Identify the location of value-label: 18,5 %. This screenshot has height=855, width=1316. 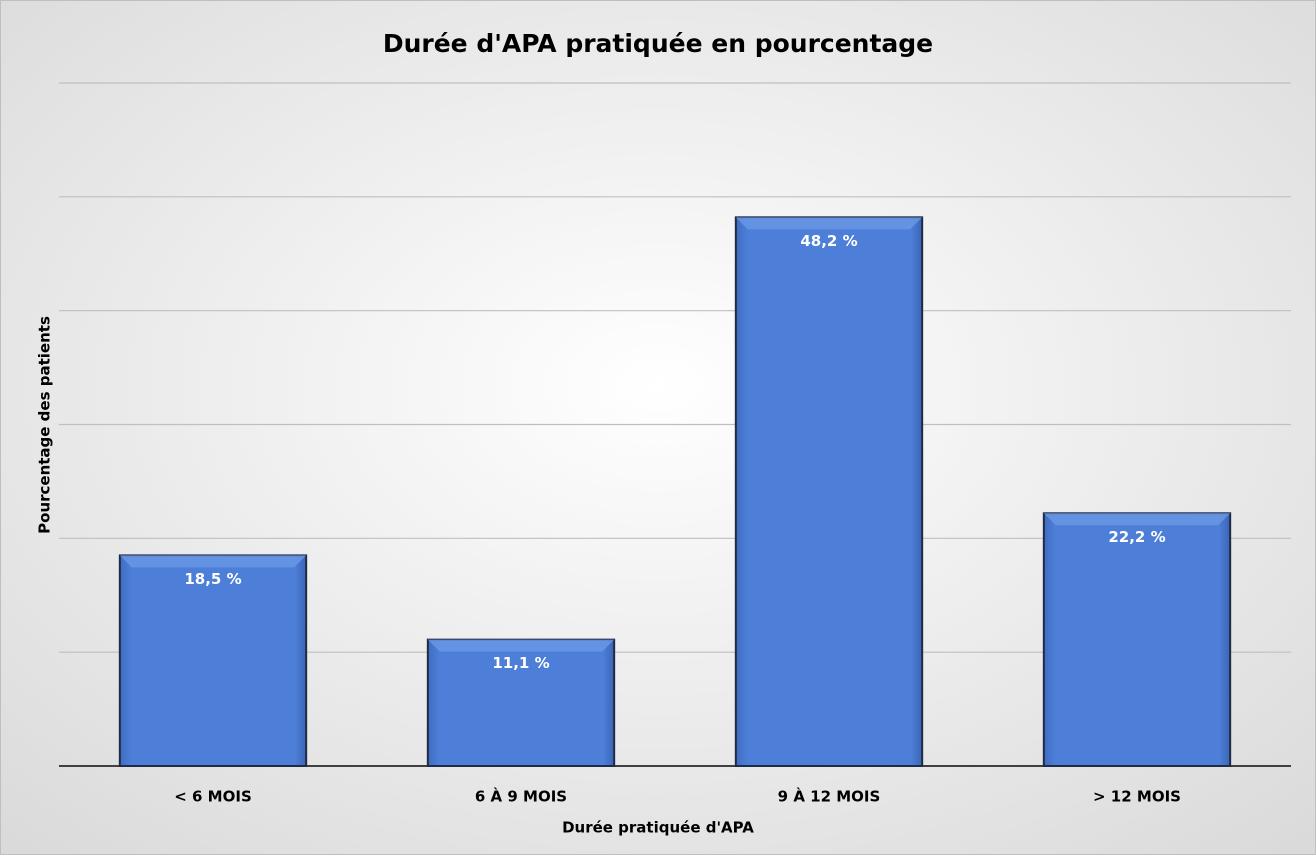
(212, 579).